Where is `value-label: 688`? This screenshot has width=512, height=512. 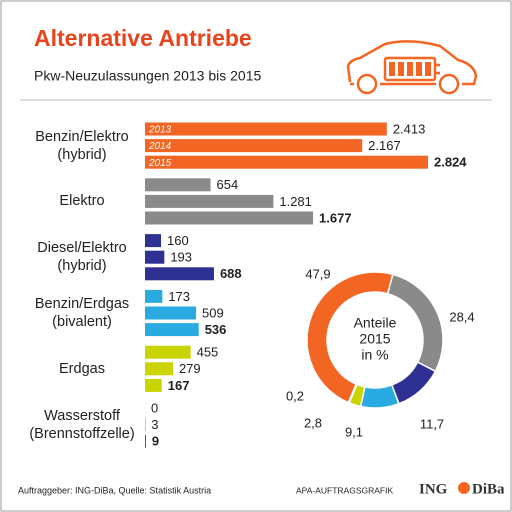 value-label: 688 is located at coordinates (231, 273).